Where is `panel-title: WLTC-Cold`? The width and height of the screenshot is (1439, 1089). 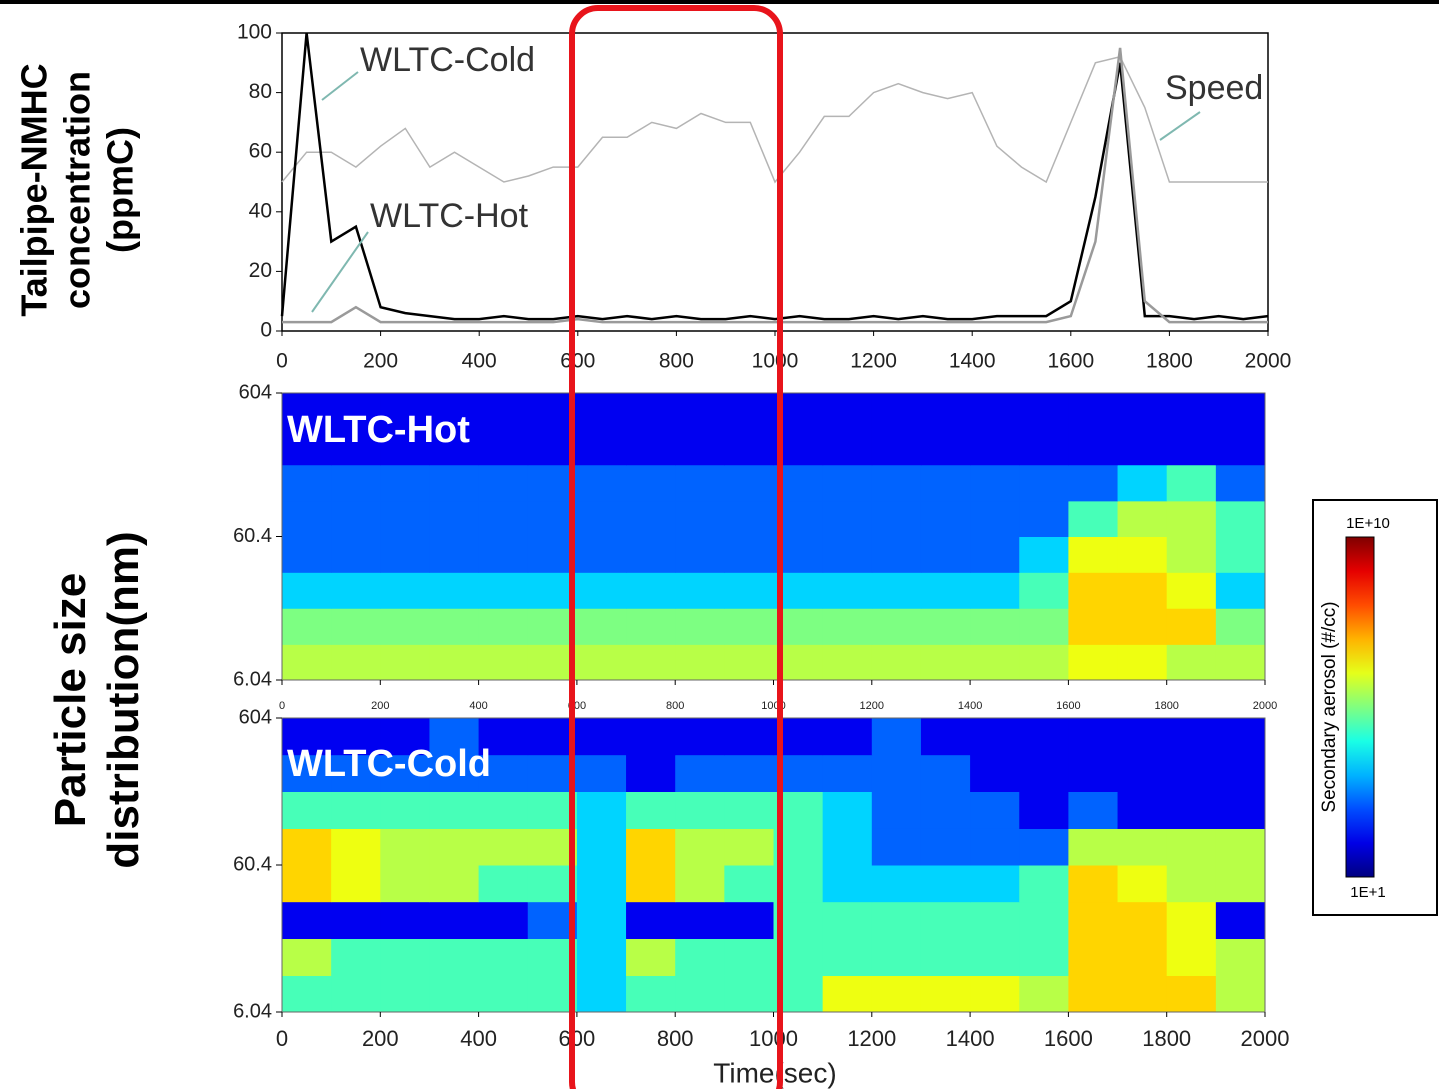
panel-title: WLTC-Cold is located at coordinates (389, 764).